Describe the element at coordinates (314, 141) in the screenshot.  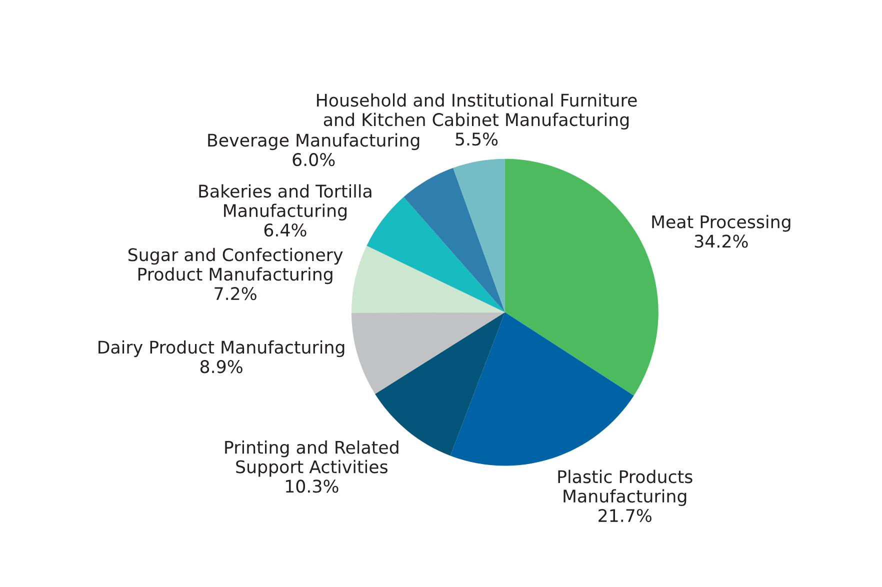
I see `slice-label: Beverage Manufacturing` at that location.